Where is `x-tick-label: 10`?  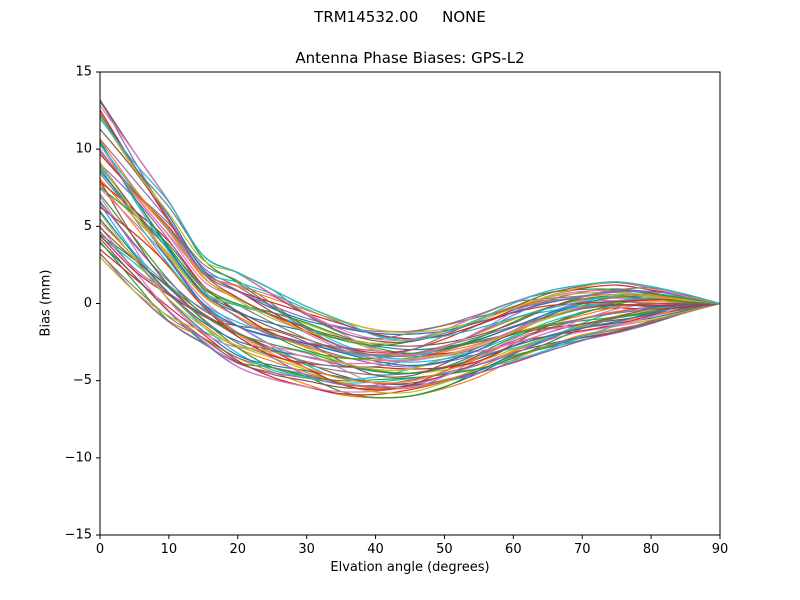 x-tick-label: 10 is located at coordinates (169, 549).